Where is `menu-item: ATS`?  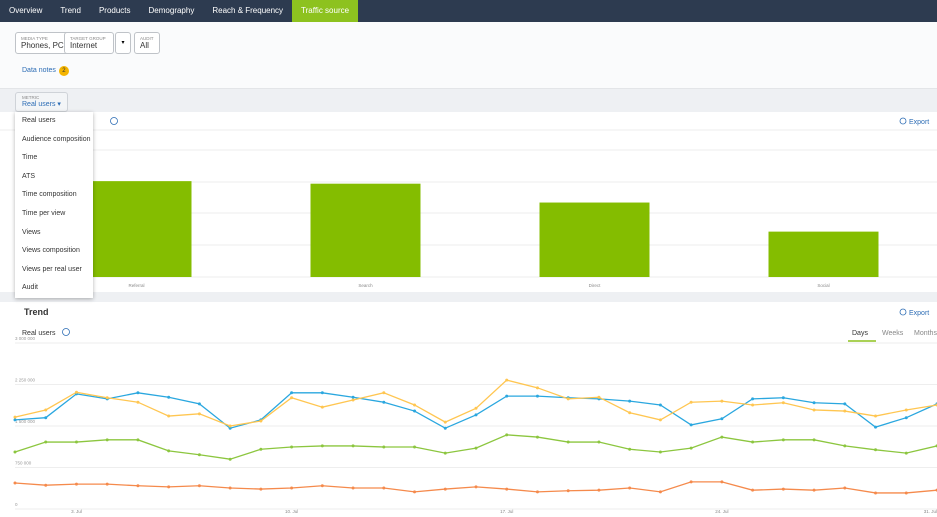 menu-item: ATS is located at coordinates (29, 176).